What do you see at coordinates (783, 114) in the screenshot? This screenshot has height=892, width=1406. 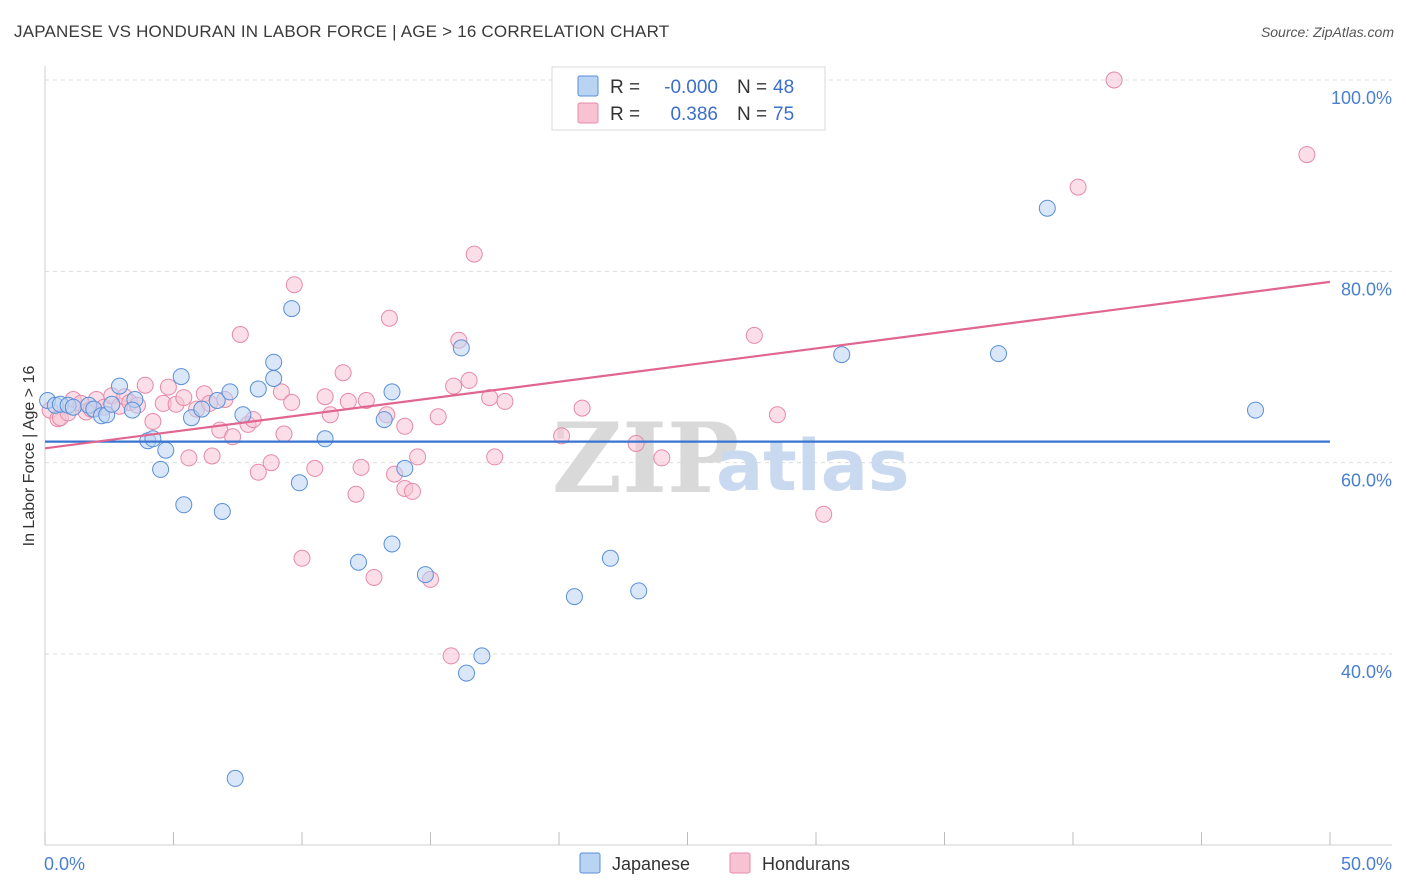 I see `honduran-n-value: 75` at bounding box center [783, 114].